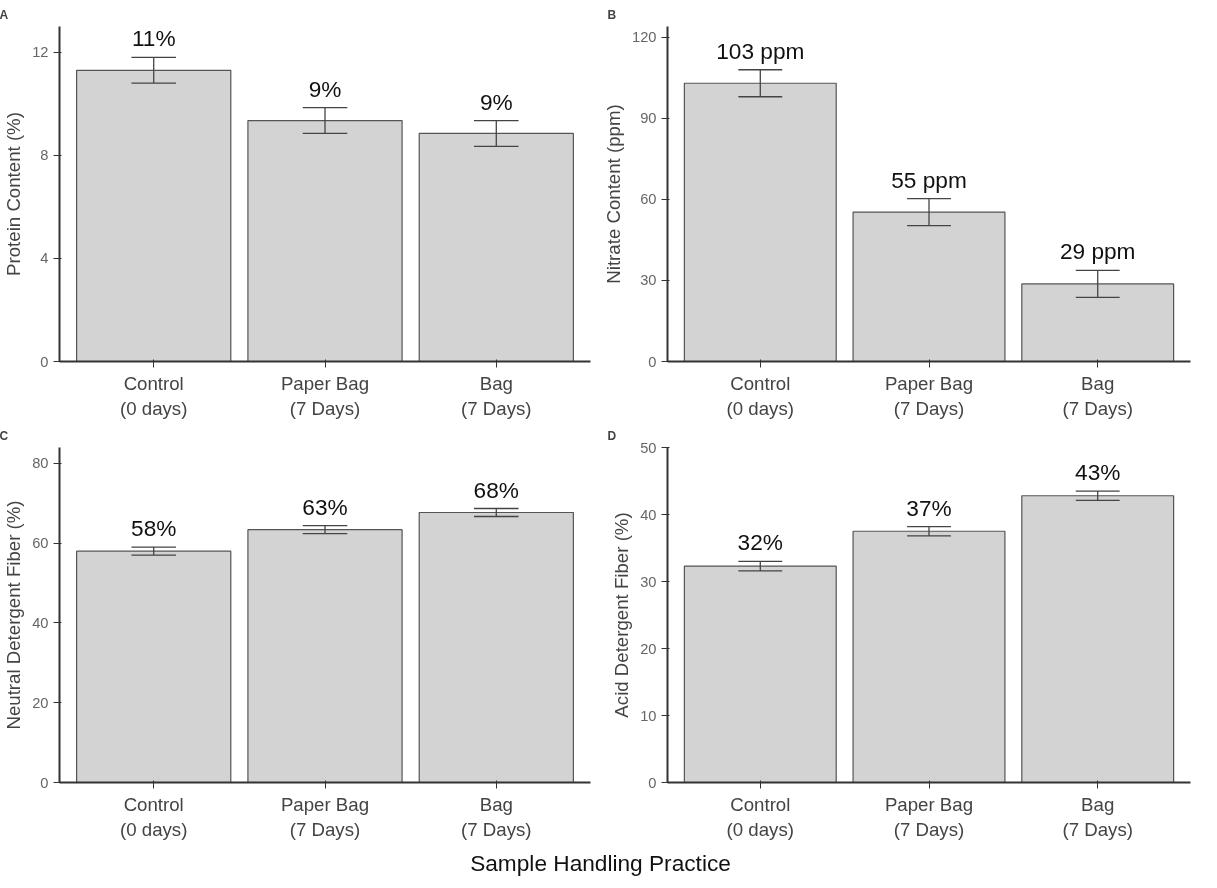 The height and width of the screenshot is (888, 1217). What do you see at coordinates (600, 862) in the screenshot?
I see `text: Sample Handling Practice` at bounding box center [600, 862].